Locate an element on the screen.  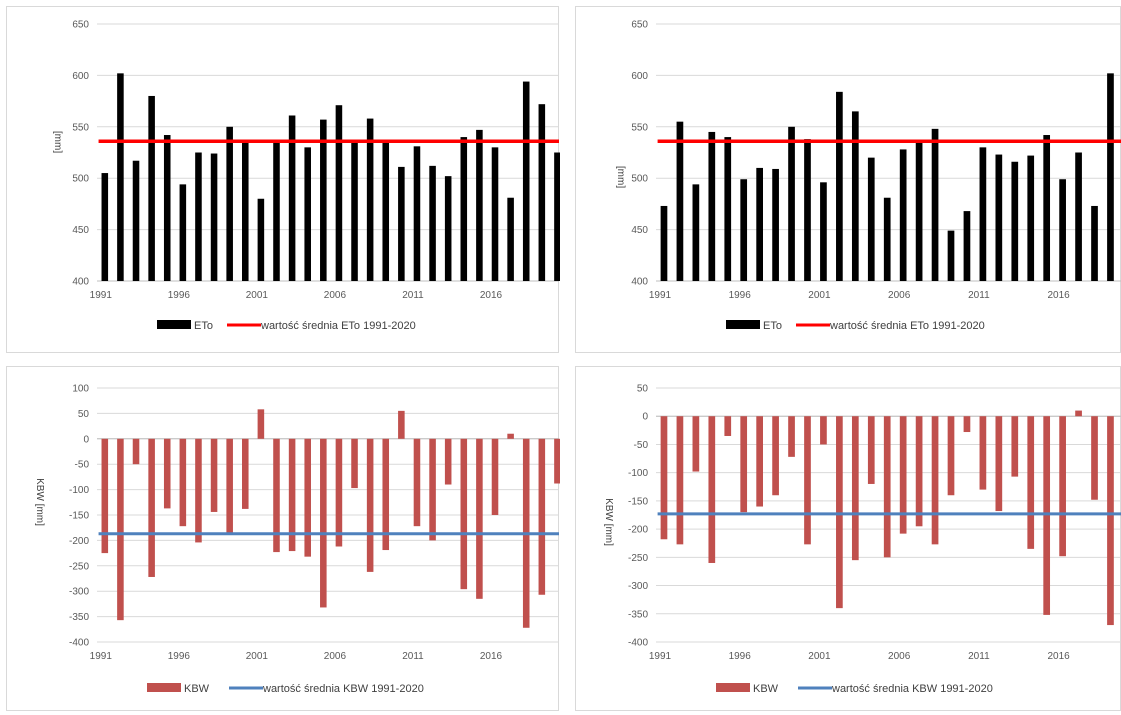
bar-2010 is located at coordinates (967, 424).